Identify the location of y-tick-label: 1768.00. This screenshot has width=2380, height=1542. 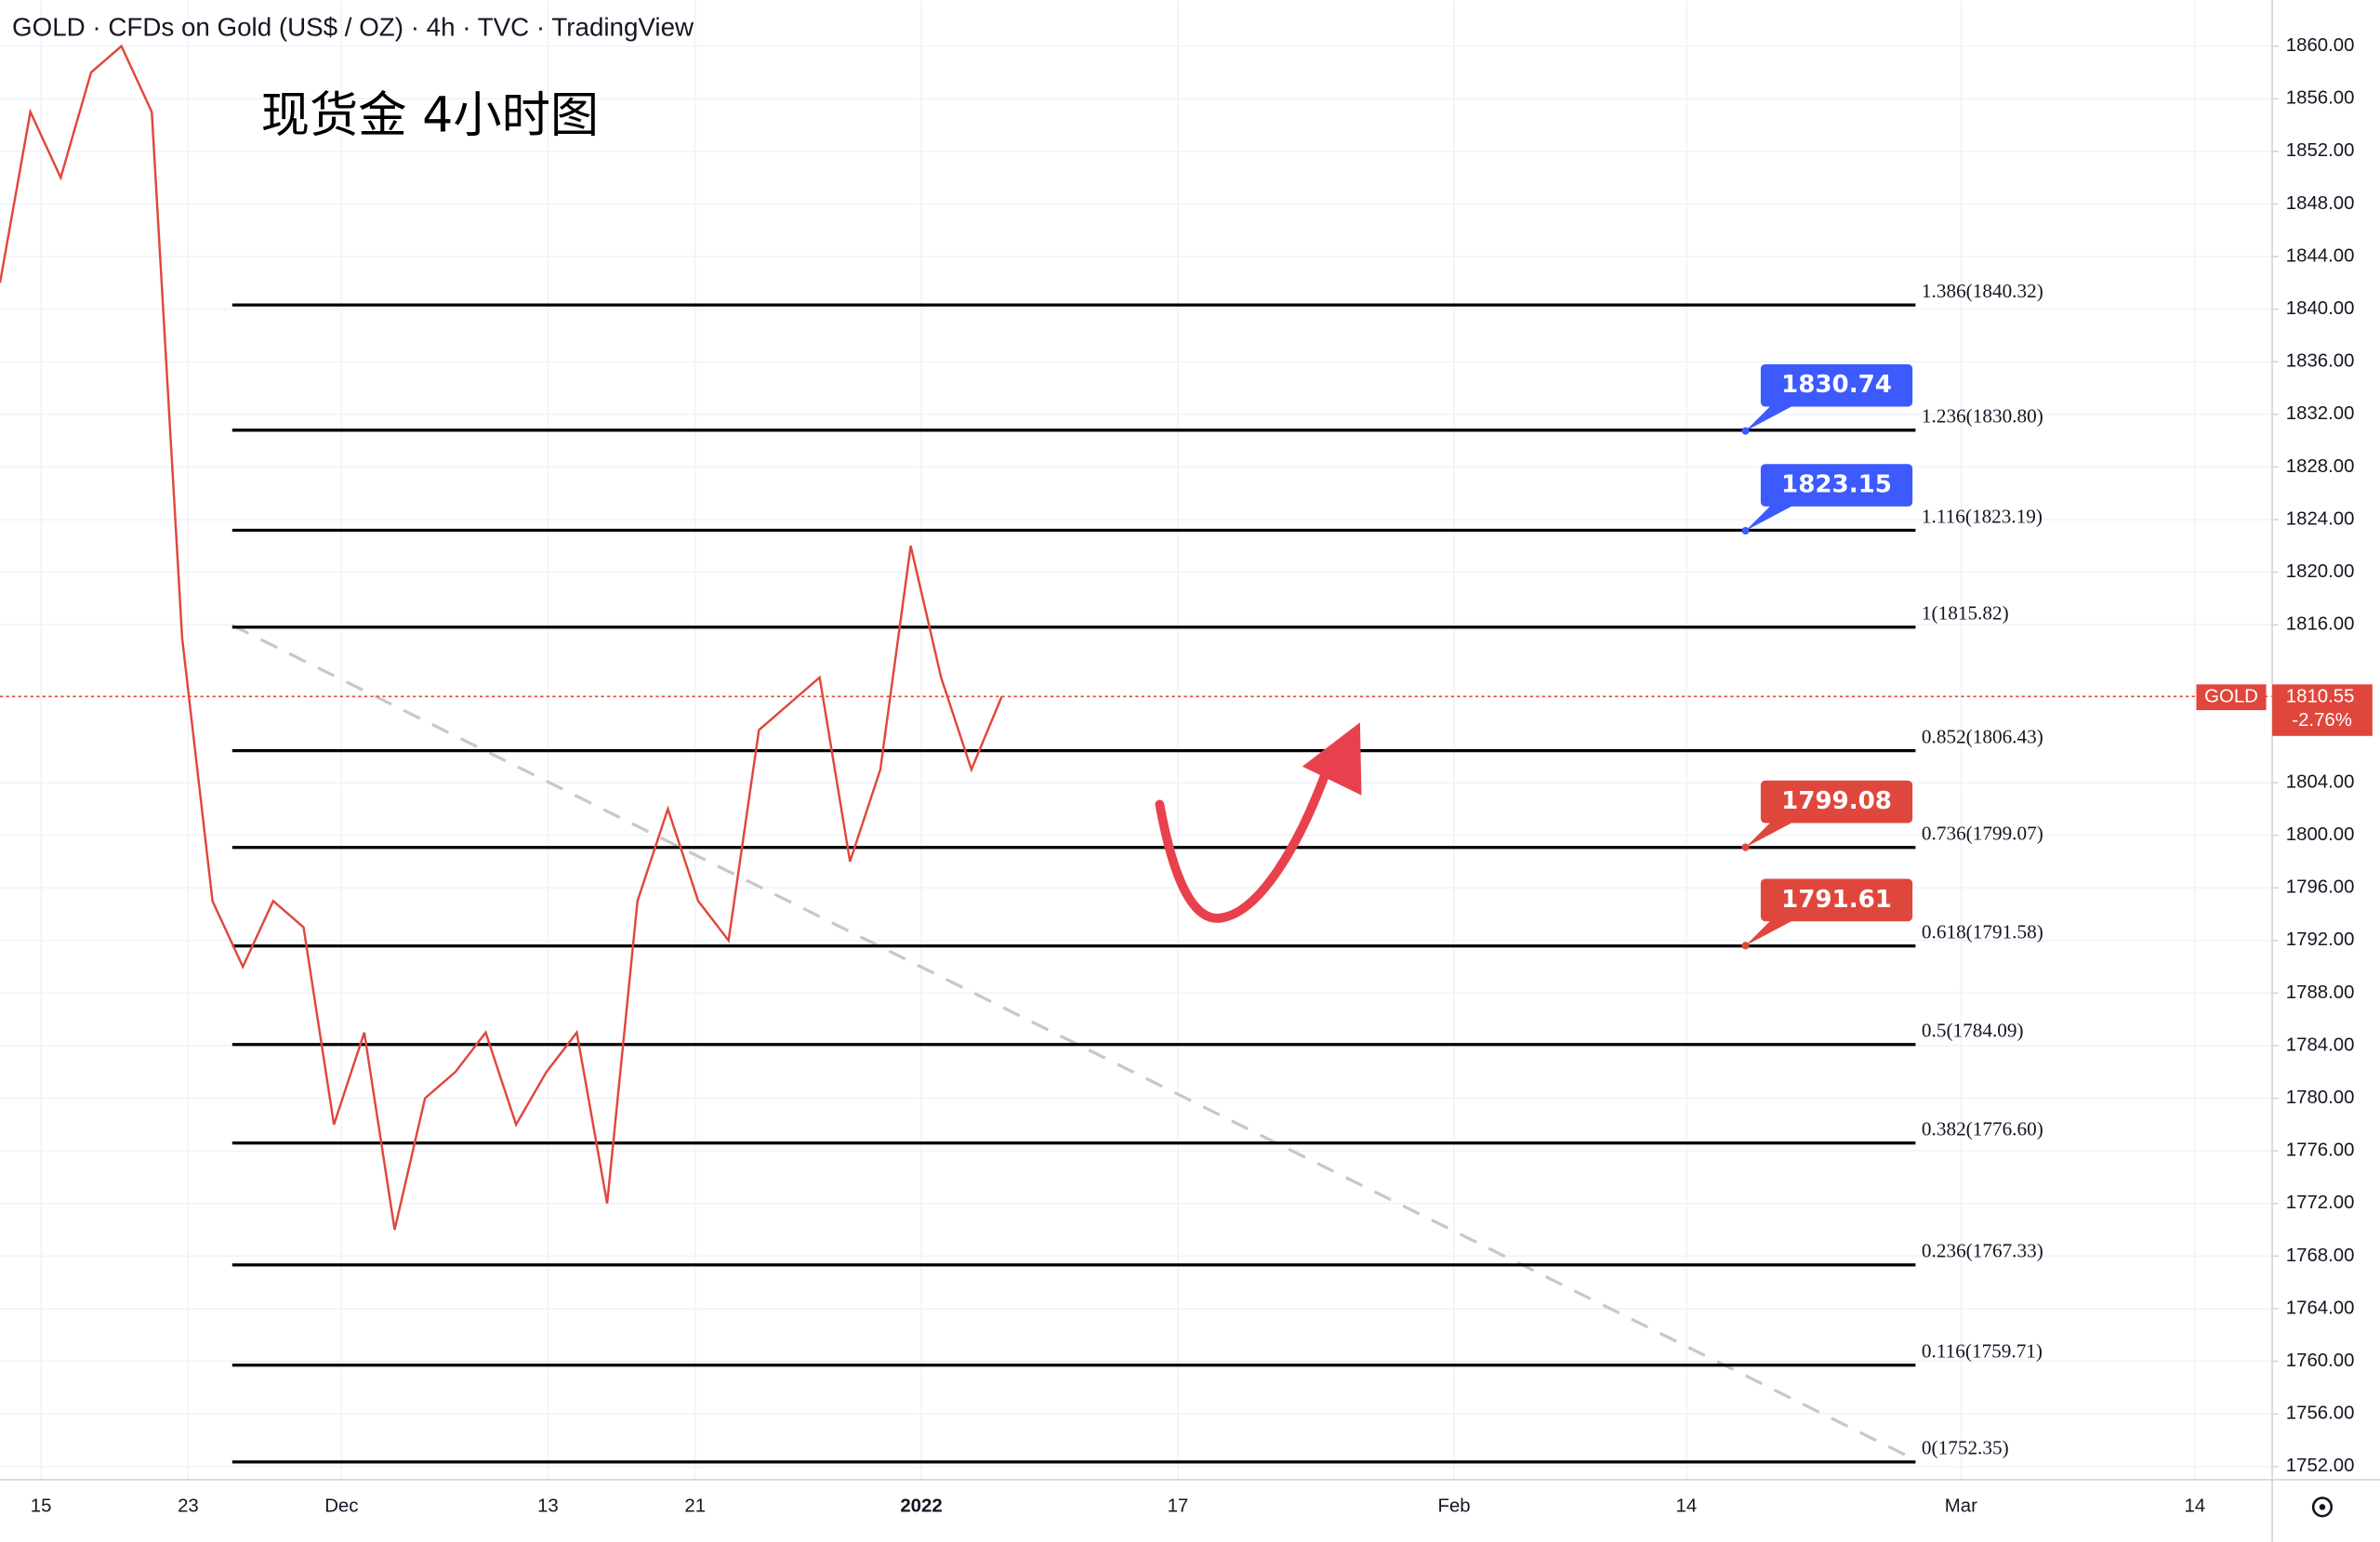
(2320, 1255).